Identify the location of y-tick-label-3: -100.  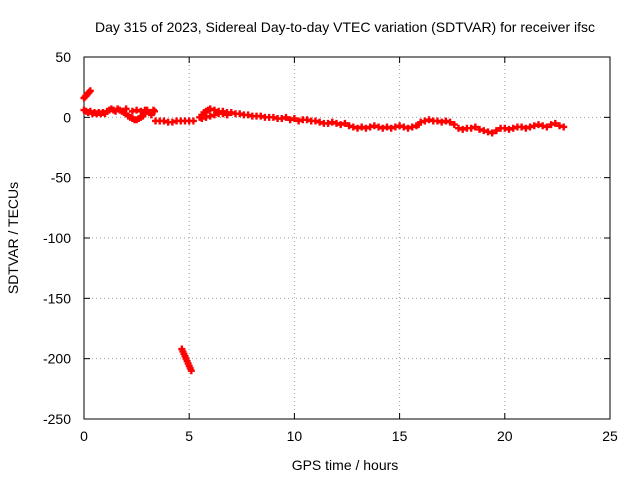
(57, 238).